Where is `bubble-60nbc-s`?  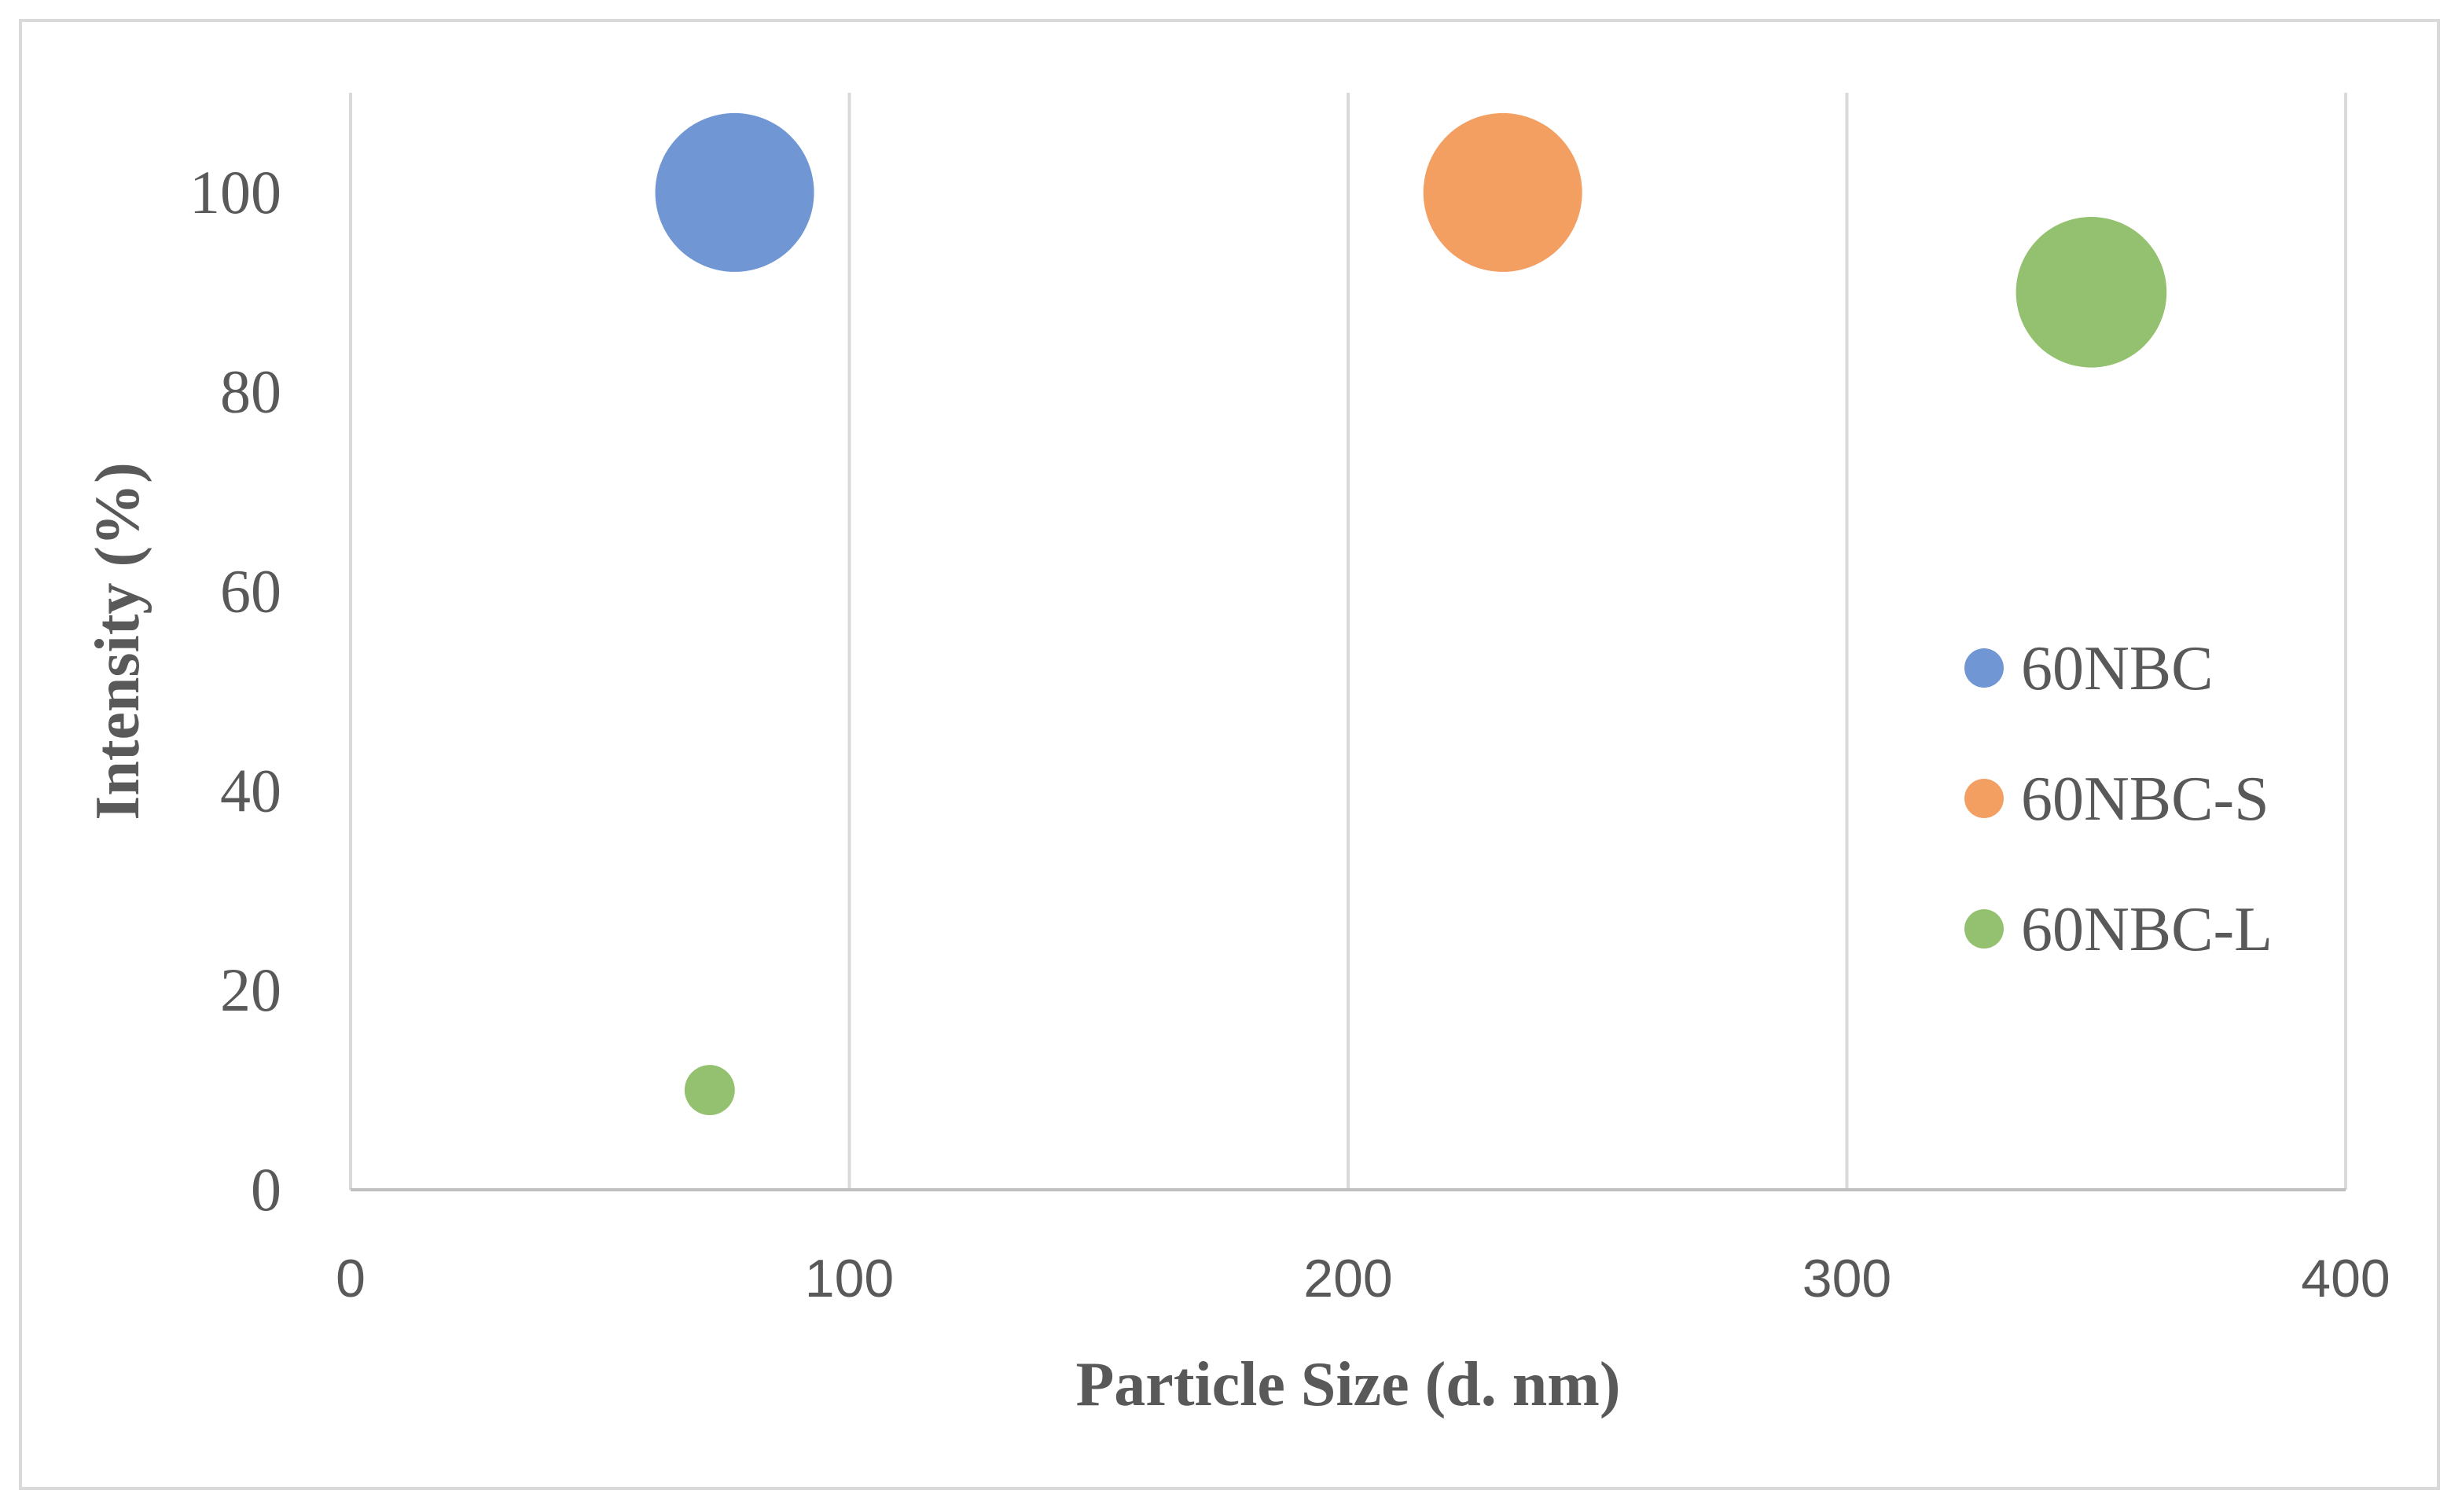
bubble-60nbc-s is located at coordinates (1503, 192).